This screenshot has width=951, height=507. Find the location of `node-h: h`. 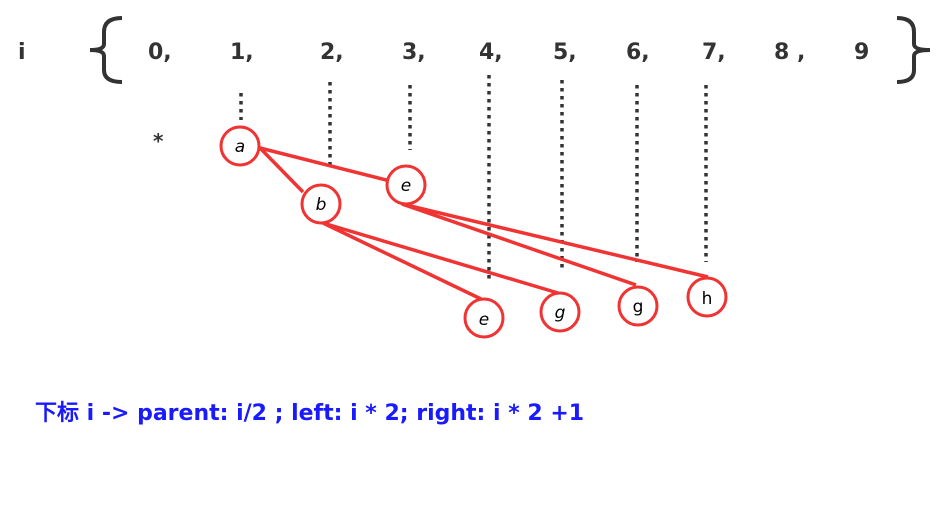

node-h: h is located at coordinates (707, 297).